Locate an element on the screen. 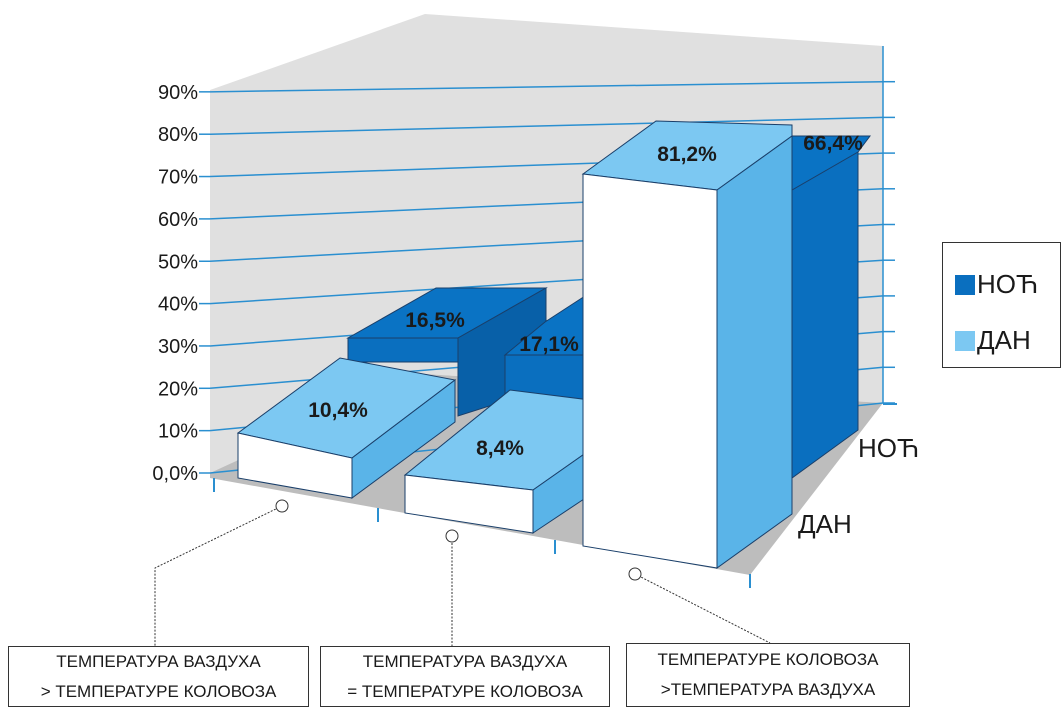 This screenshot has width=1063, height=707. legend-item-noc: НОЋ is located at coordinates (996, 284).